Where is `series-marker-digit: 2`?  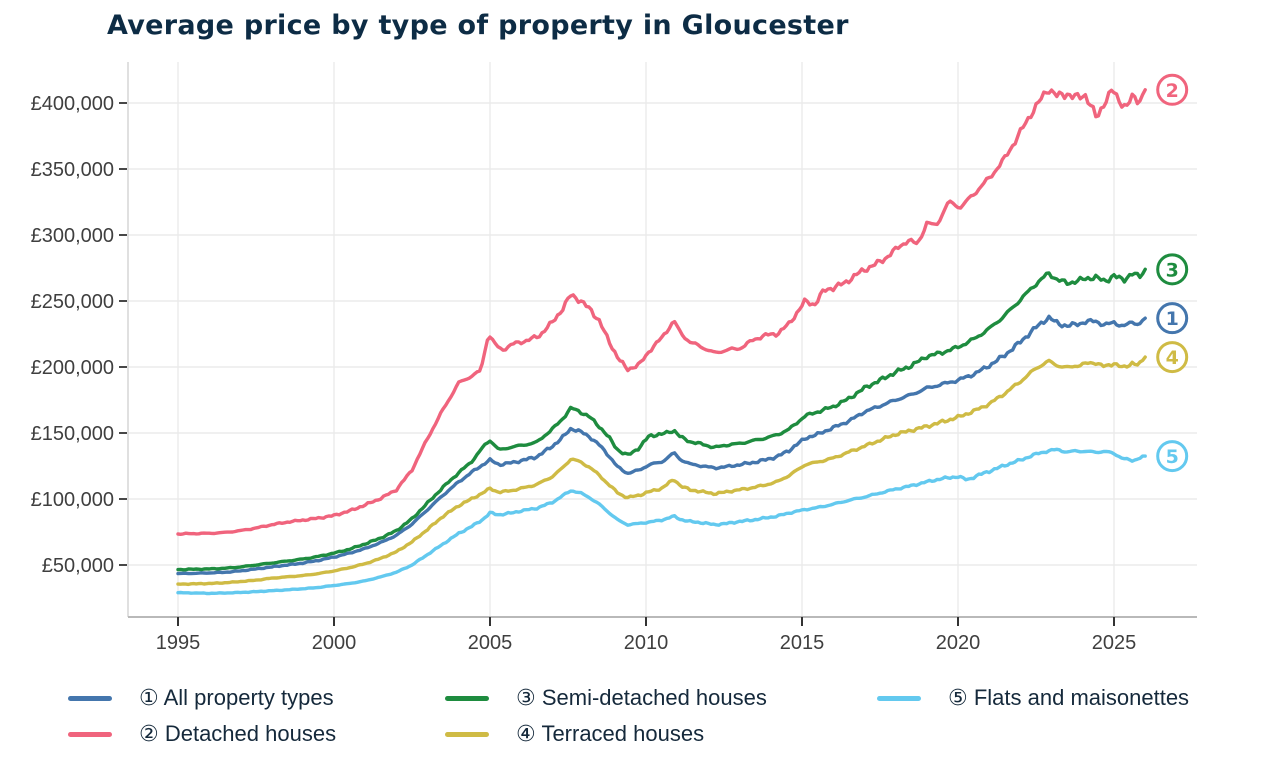 series-marker-digit: 2 is located at coordinates (1172, 91).